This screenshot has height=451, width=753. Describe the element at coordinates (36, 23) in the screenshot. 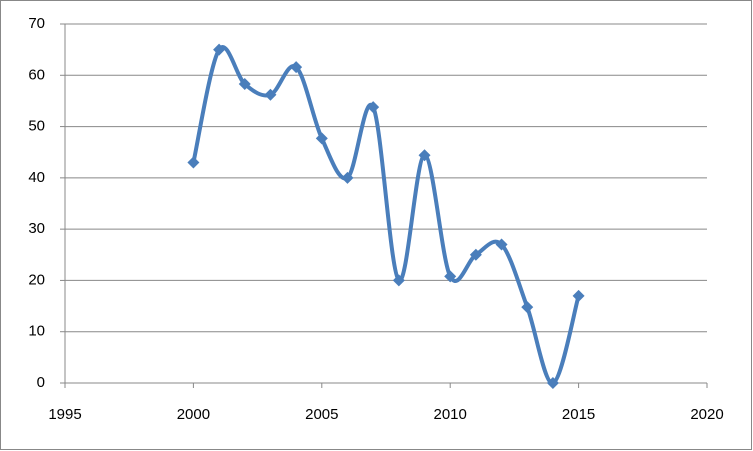

I see `y-tick-label: 70` at that location.